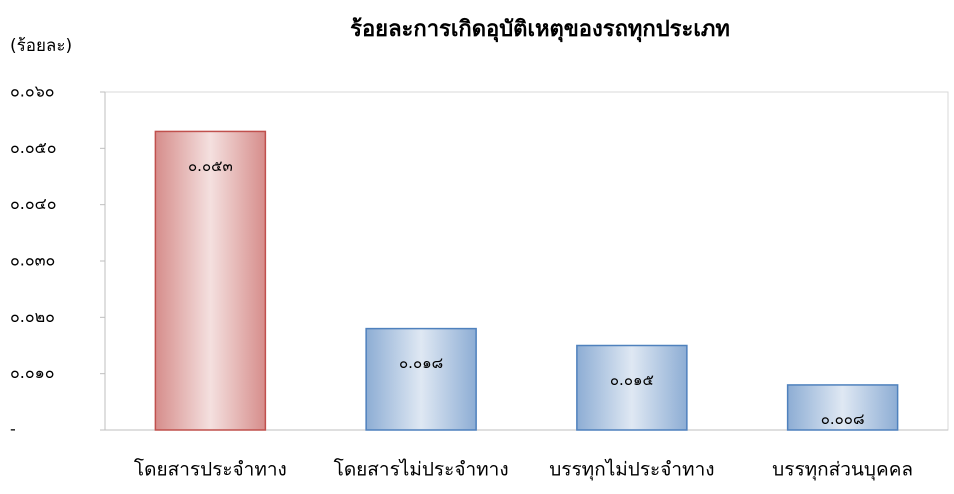  Describe the element at coordinates (842, 470) in the screenshot. I see `x-tick-label: บรรทุกส่วนบุคคล` at that location.